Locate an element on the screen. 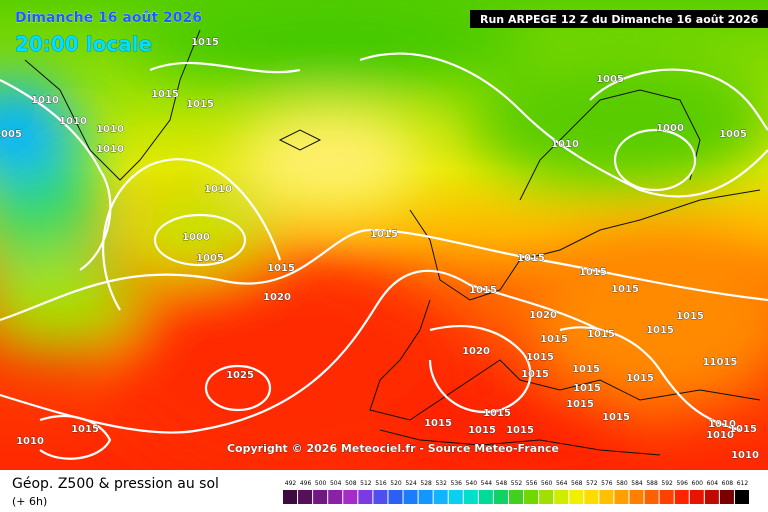 Image resolution: width=768 pixels, height=512 pixels. scale-label: 512 is located at coordinates (366, 483).